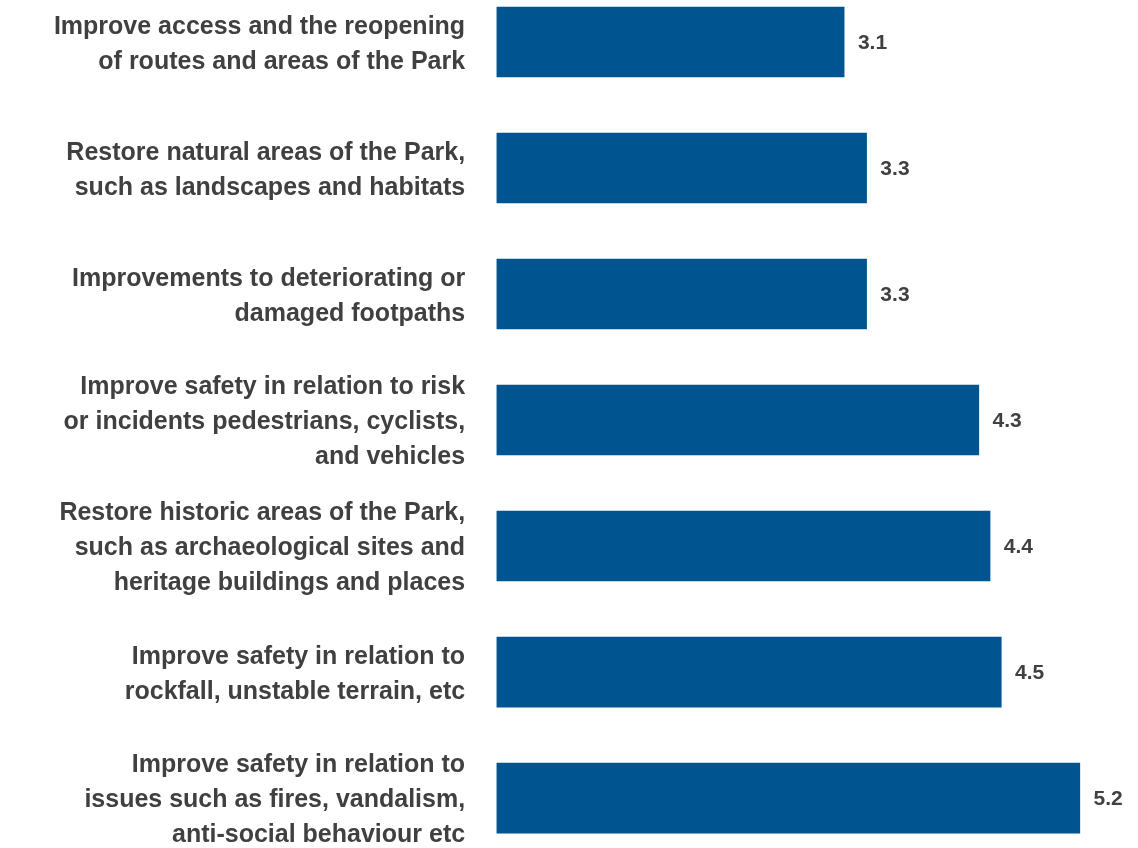 The height and width of the screenshot is (848, 1138). What do you see at coordinates (264, 420) in the screenshot?
I see `y-tick-label: Improve safety in relation to risk or incidents pedestrians, cyclists, and vehicles` at bounding box center [264, 420].